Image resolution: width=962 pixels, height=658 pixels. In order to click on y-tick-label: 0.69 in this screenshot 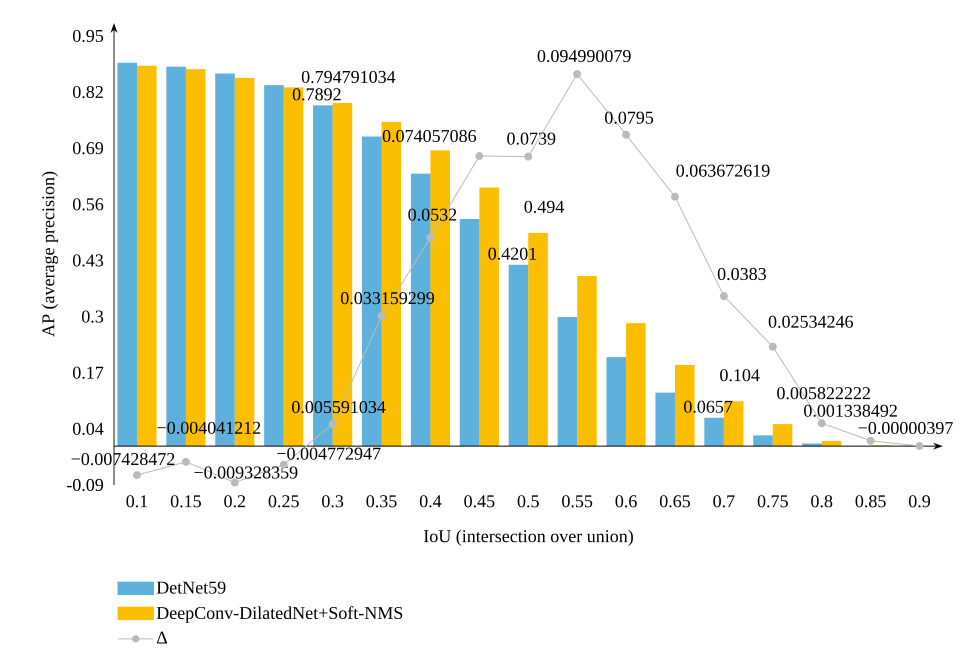, I will do `click(88, 148)`.